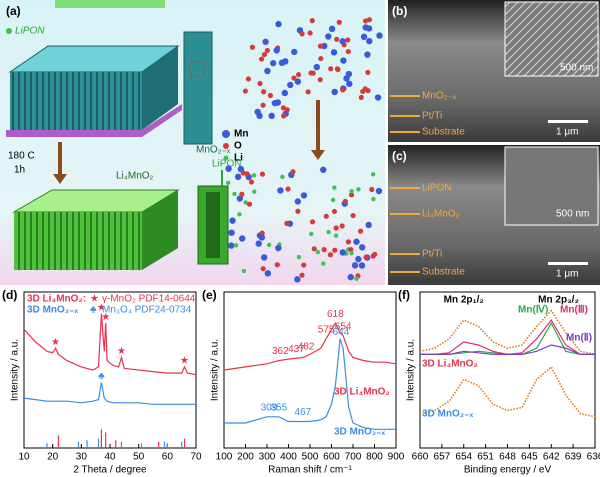 The height and width of the screenshot is (477, 600). I want to click on temp-label: 180 C, so click(21, 156).